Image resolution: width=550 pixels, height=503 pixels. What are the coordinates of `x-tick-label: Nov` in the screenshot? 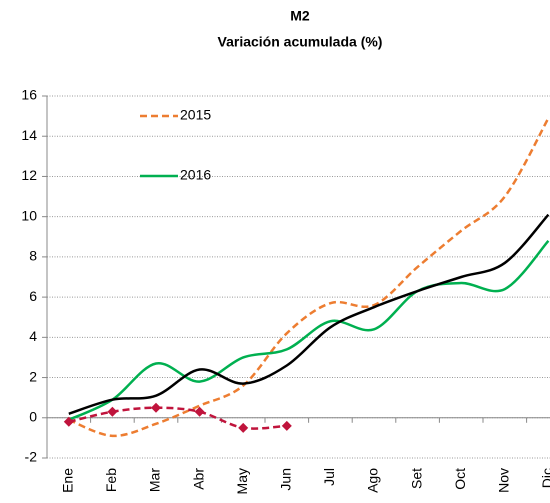 It's located at (504, 480).